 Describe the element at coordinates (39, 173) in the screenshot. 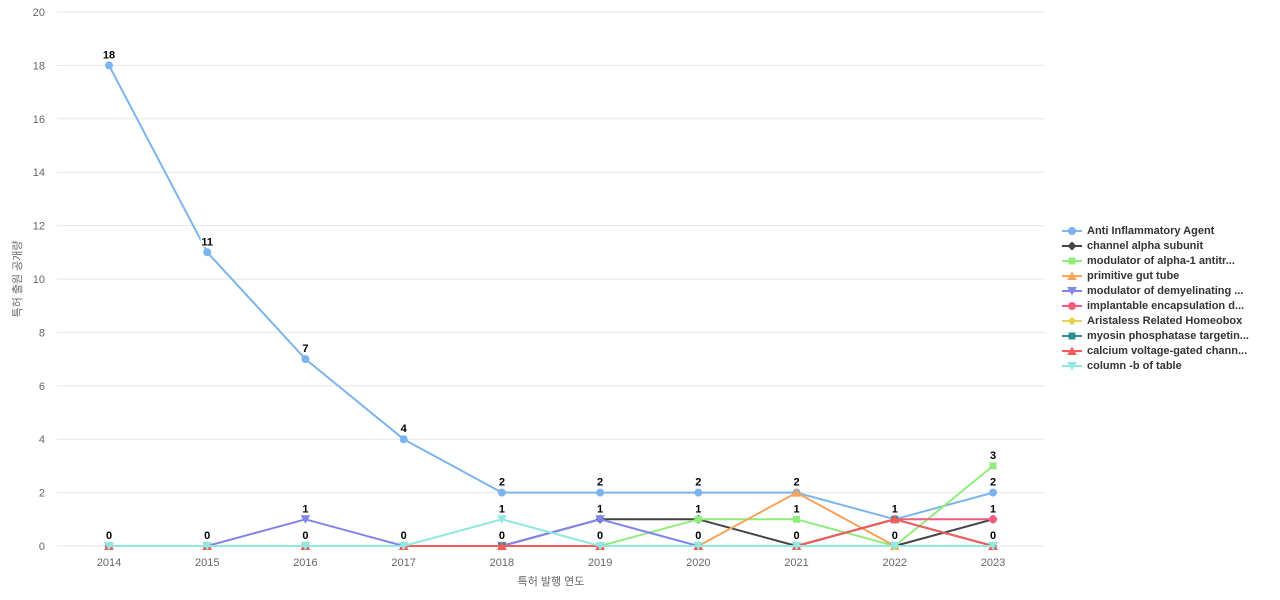

I see `y-tick-label: 14` at that location.